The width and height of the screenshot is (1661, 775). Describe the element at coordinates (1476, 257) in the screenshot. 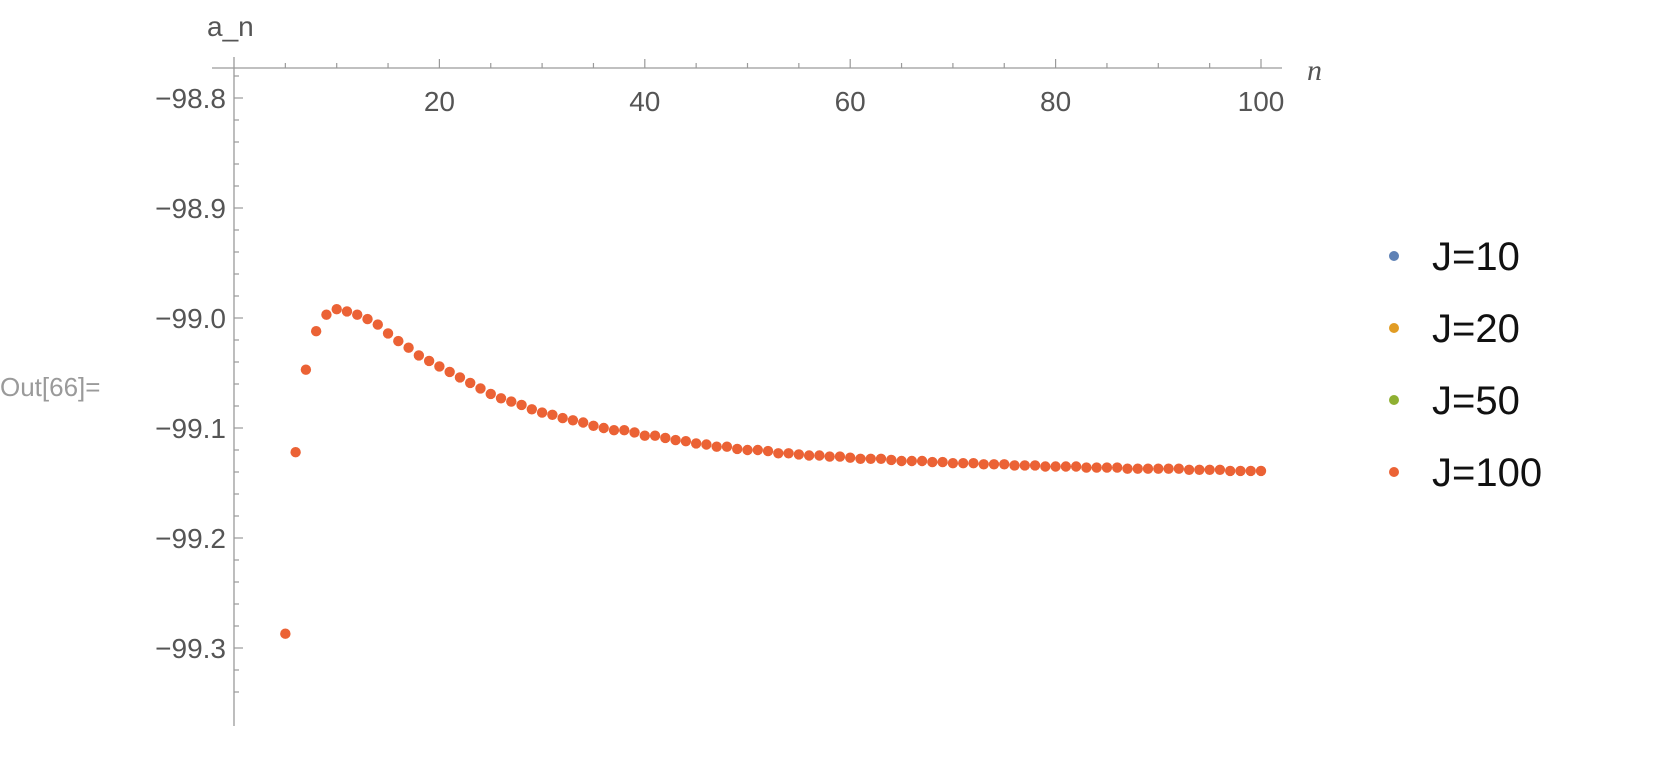

I see `legend-label: J=10` at that location.